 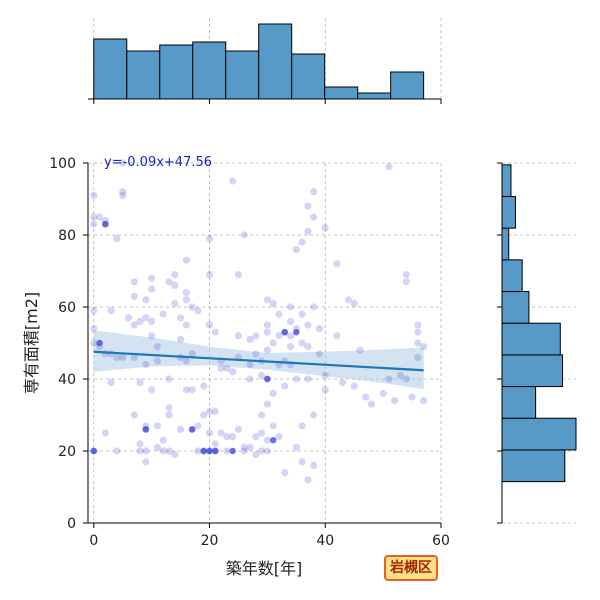 What do you see at coordinates (93, 541) in the screenshot?
I see `x-tick-label: 0` at bounding box center [93, 541].